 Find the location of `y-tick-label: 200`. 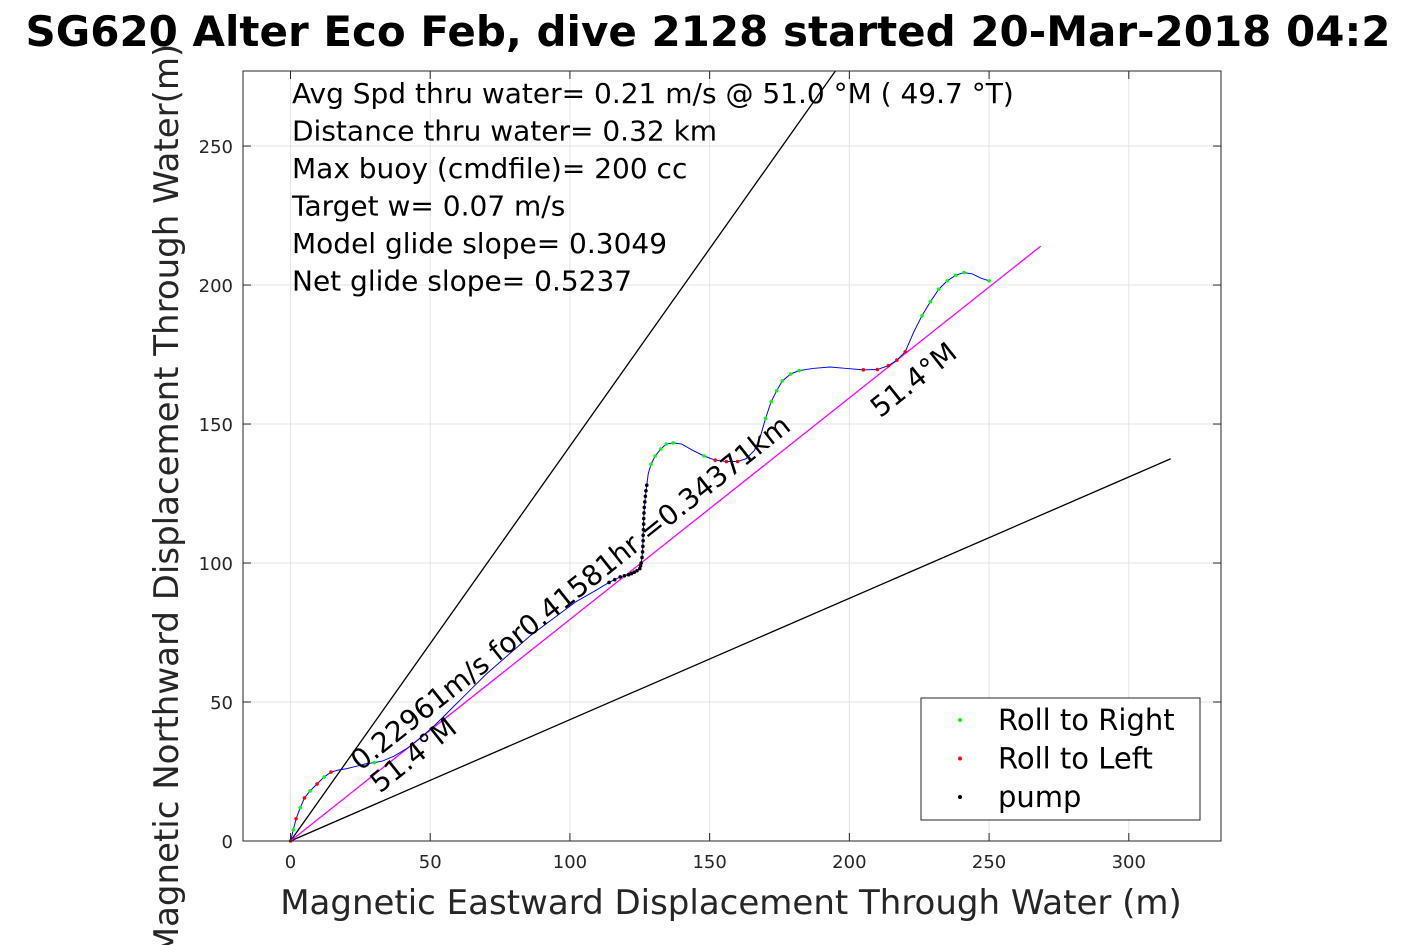

y-tick-label: 200 is located at coordinates (216, 286).